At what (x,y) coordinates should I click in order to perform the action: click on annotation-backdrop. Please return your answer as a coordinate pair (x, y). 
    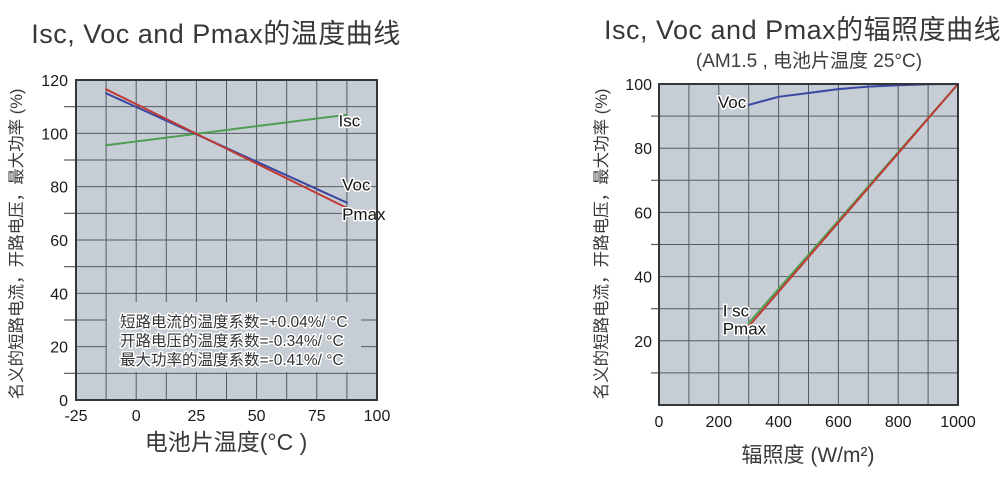
    Looking at the image, I should click on (234, 337).